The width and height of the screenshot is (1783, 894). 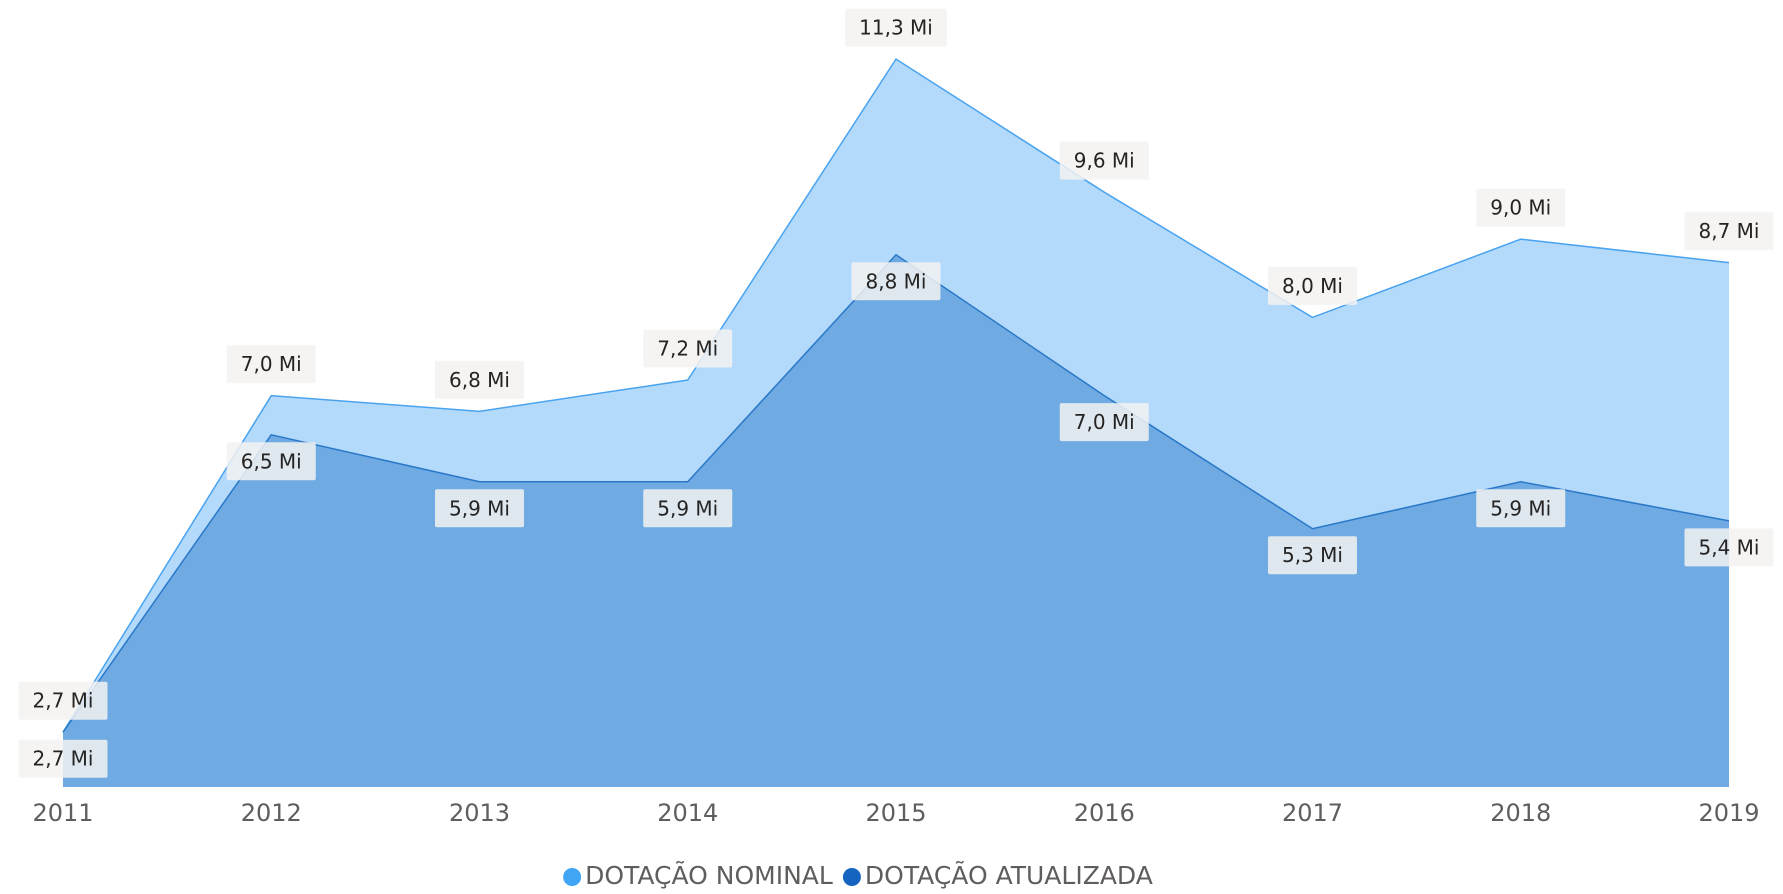 I want to click on data-label-group: 9,6 Mi, so click(x=1104, y=160).